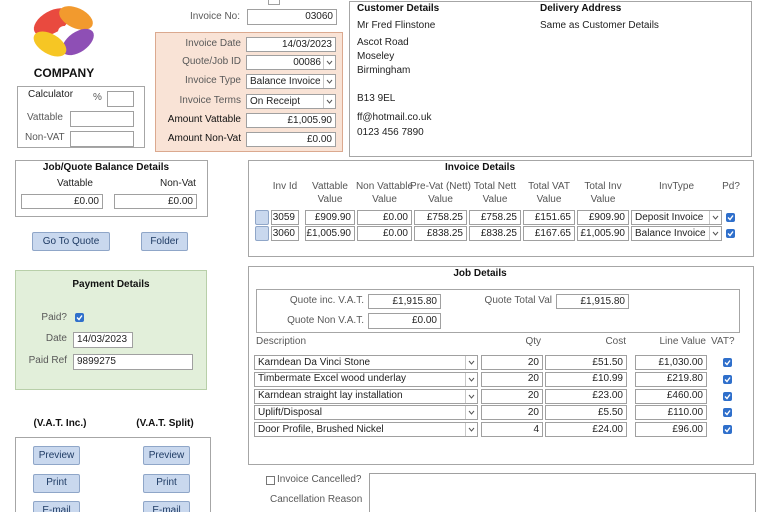  Describe the element at coordinates (676, 217) in the screenshot. I see `field: Deposit Invoice` at that location.